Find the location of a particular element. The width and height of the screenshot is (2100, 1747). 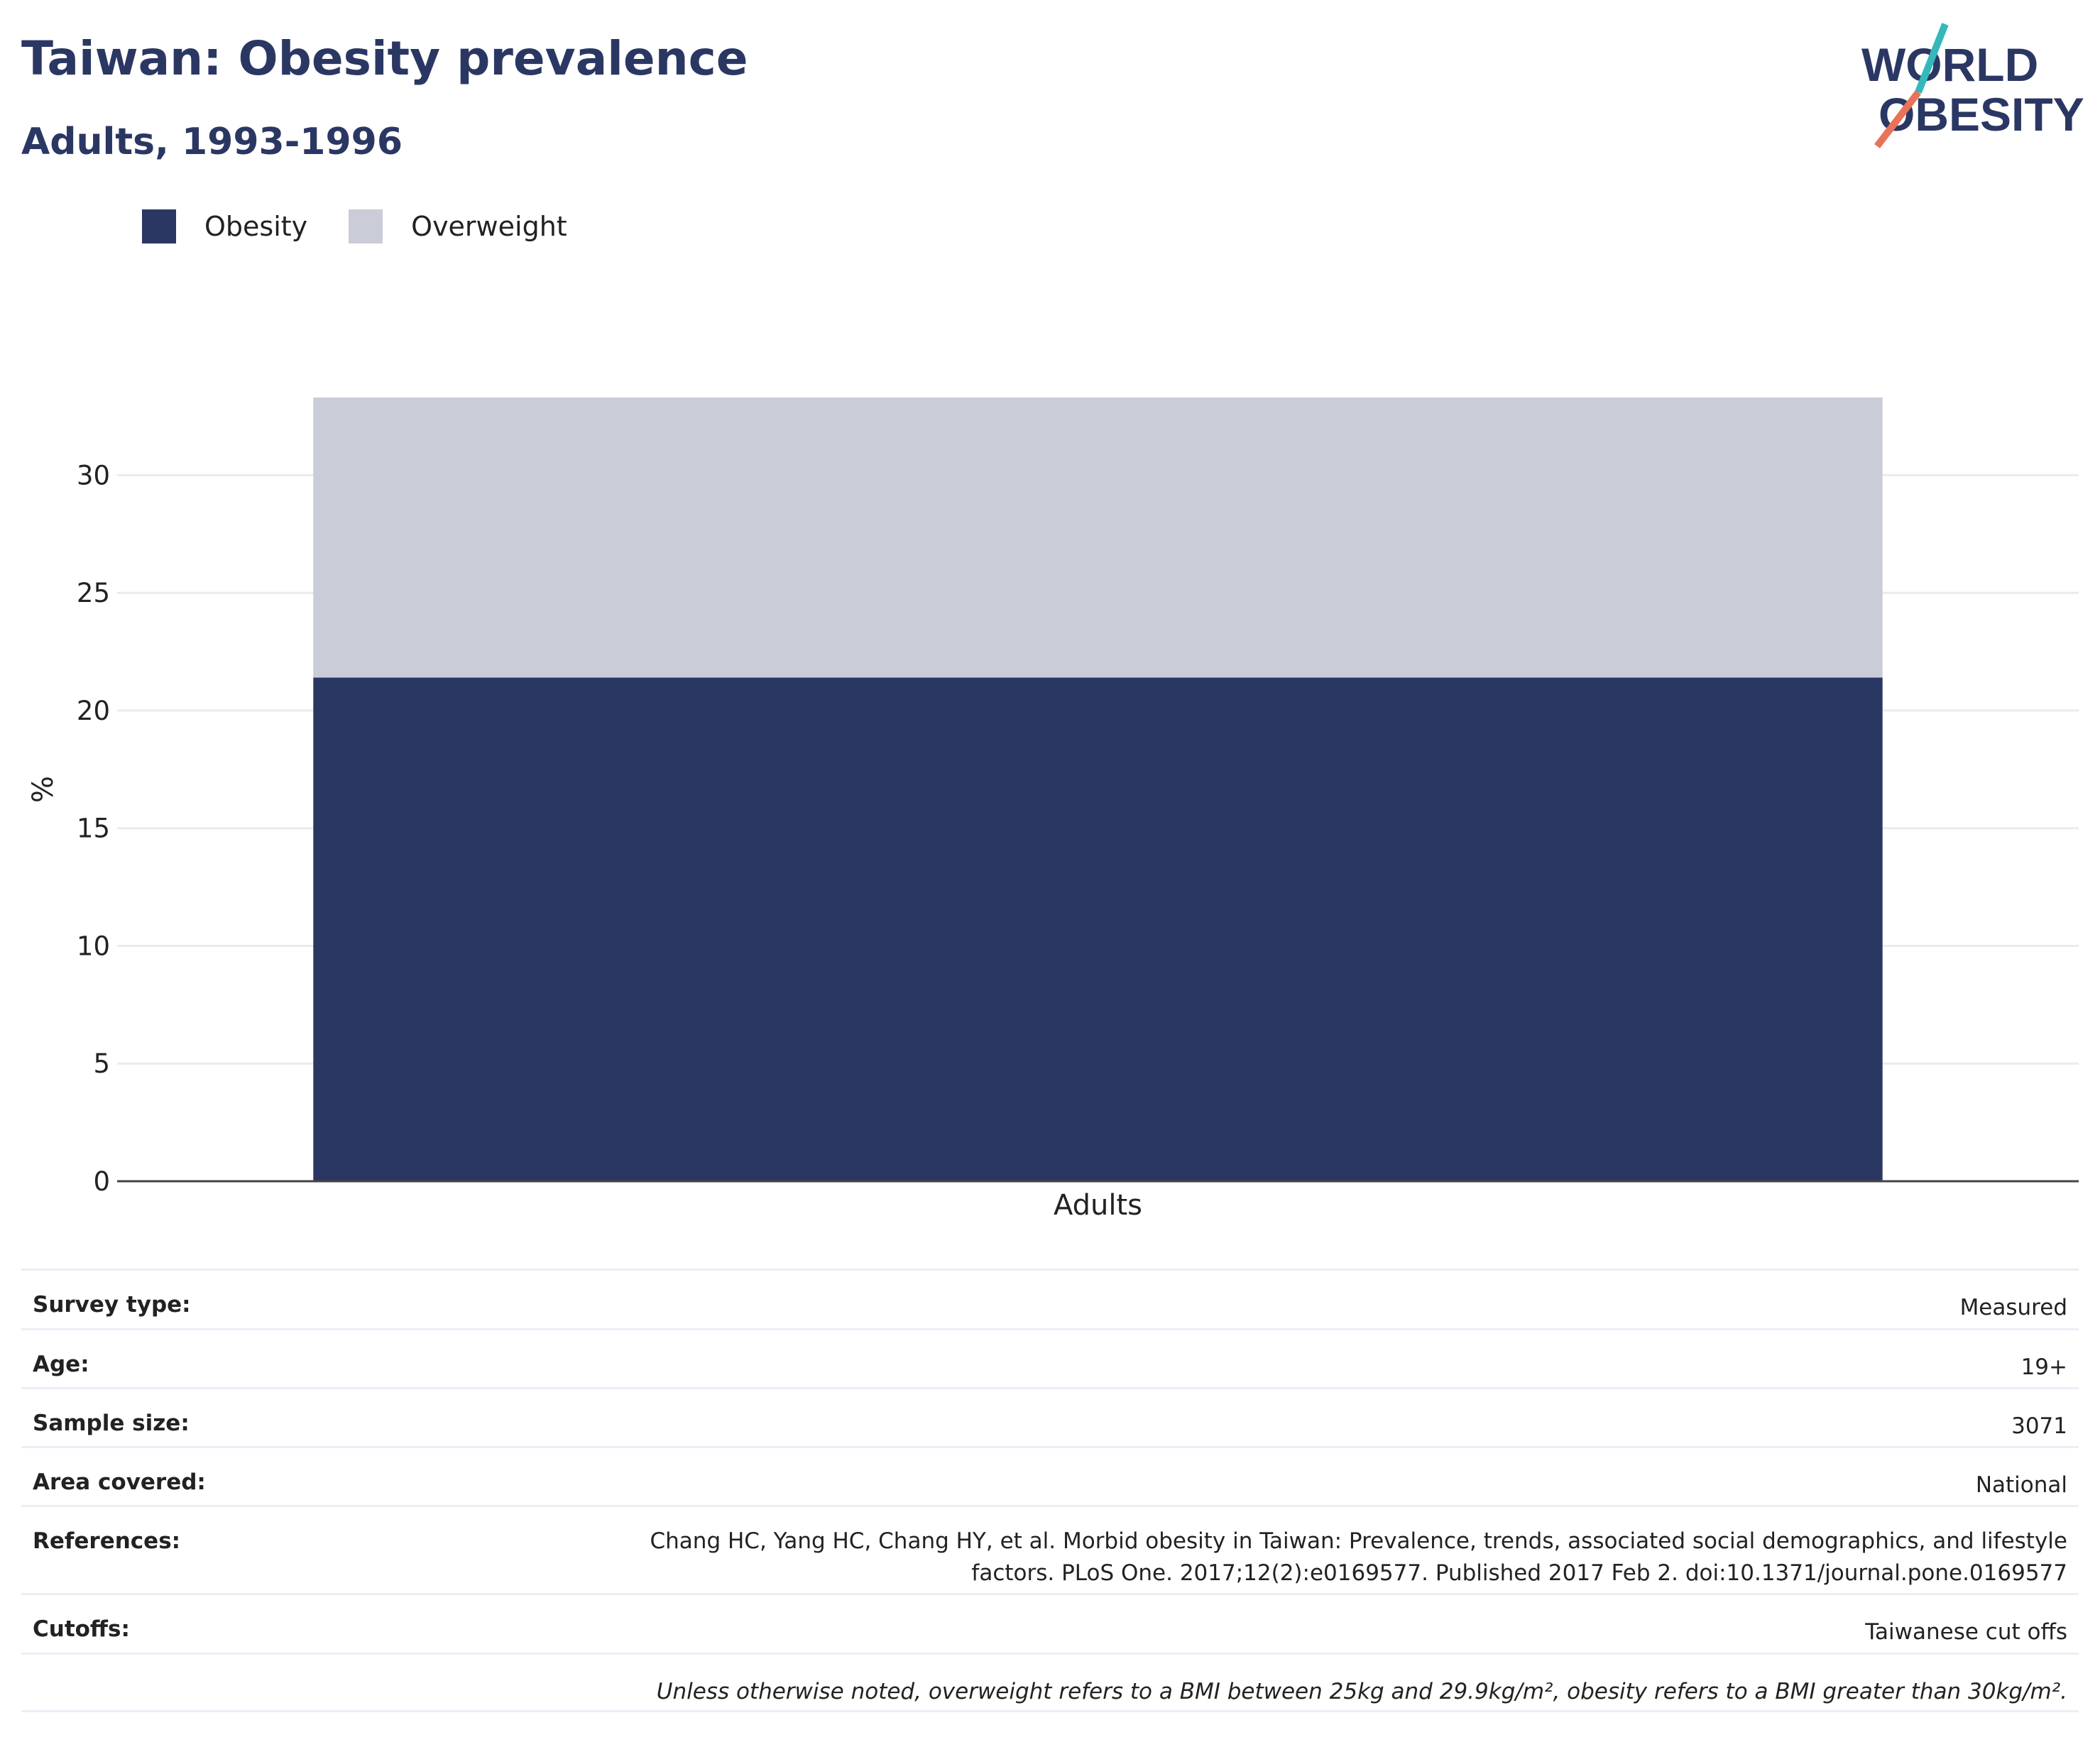

detail-label: Cutoffs: is located at coordinates (81, 1629).